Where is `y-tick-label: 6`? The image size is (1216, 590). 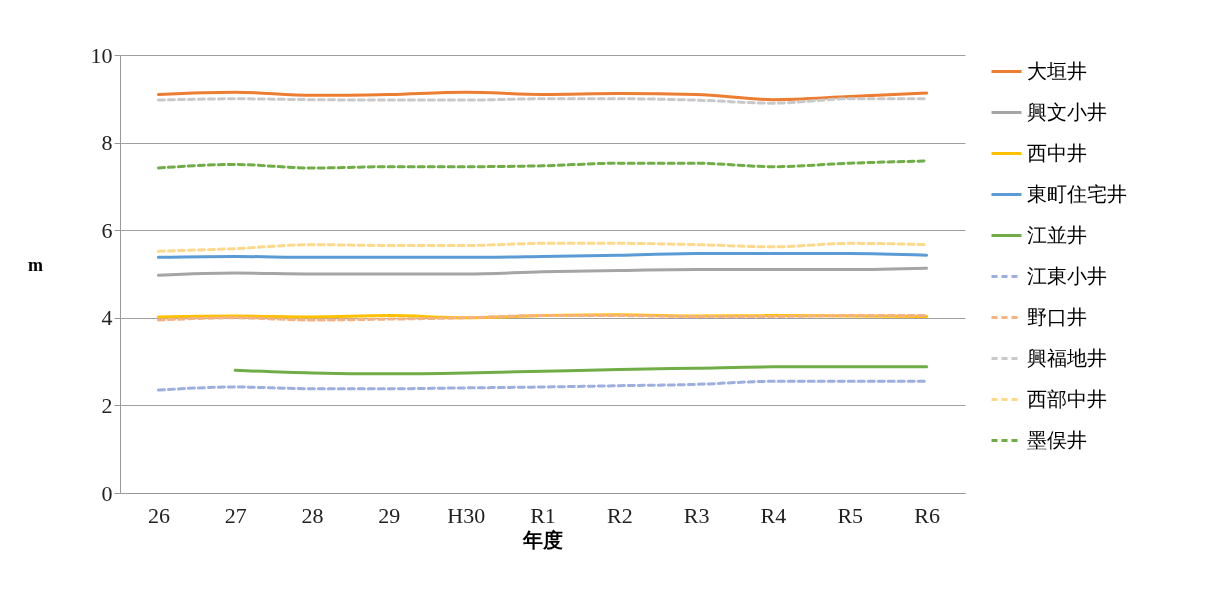
y-tick-label: 6 is located at coordinates (107, 230).